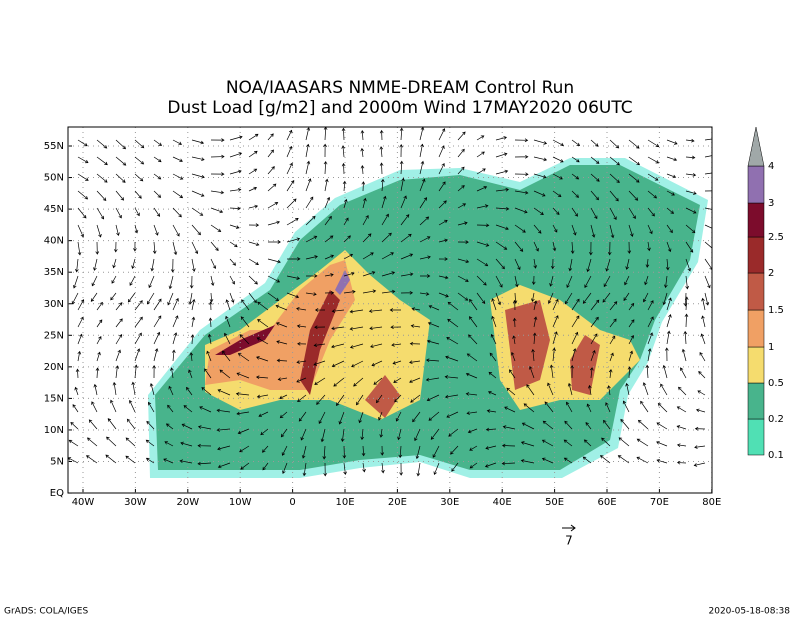  Describe the element at coordinates (344, 502) in the screenshot. I see `lon-label: 10E` at that location.